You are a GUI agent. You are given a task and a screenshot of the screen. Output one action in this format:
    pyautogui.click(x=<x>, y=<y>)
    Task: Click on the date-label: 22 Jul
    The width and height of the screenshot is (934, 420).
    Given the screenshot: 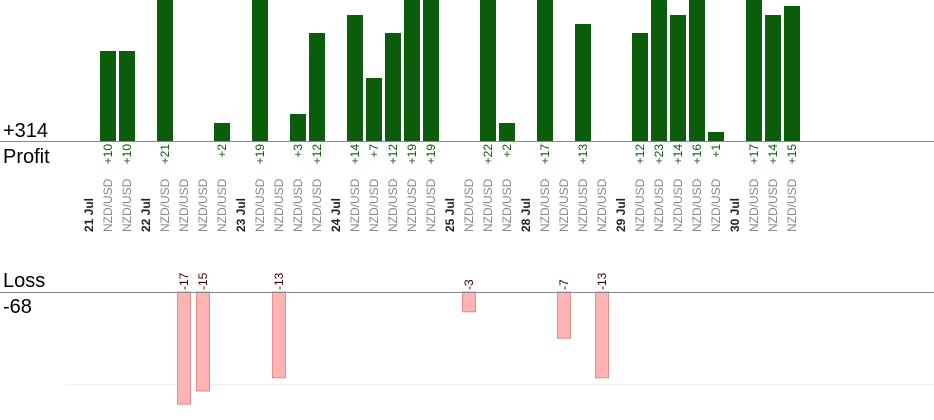 What is the action you would take?
    pyautogui.click(x=146, y=215)
    